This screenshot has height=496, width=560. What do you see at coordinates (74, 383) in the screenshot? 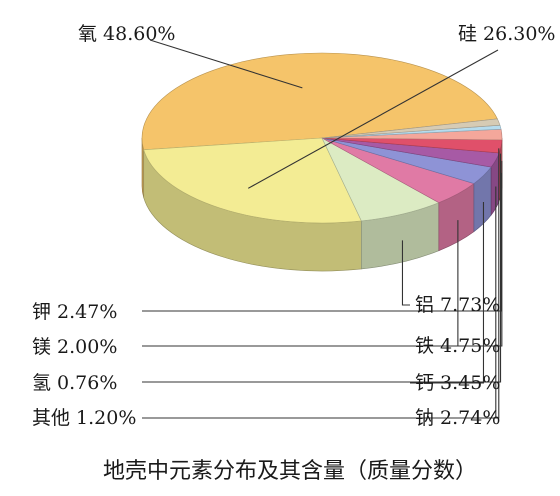
I see `label-hydrogen: 氢 0.76%` at bounding box center [74, 383].